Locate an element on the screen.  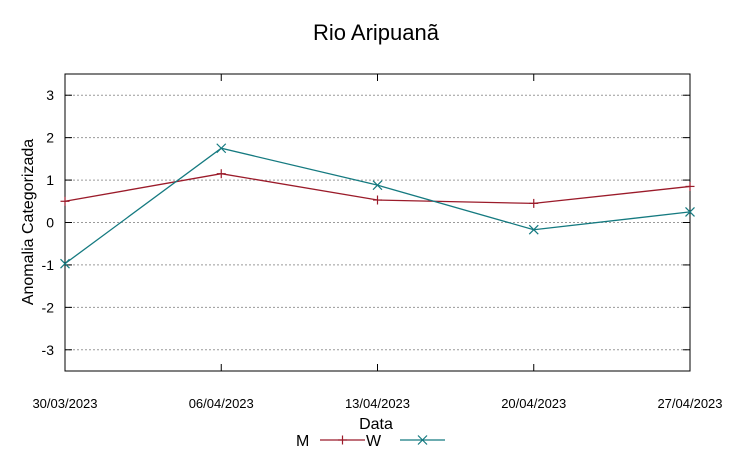
chart-title: Rio Aripuanã is located at coordinates (376, 32).